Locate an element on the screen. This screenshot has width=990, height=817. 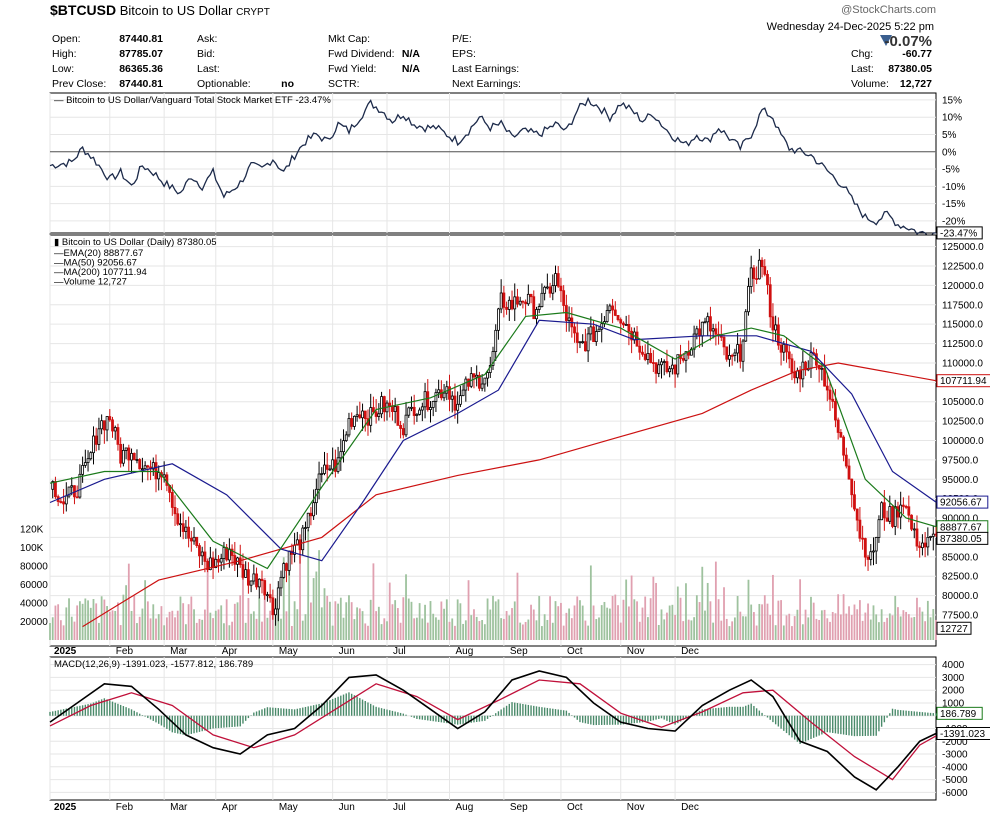
change-percent: -0.07% is located at coordinates (908, 41).